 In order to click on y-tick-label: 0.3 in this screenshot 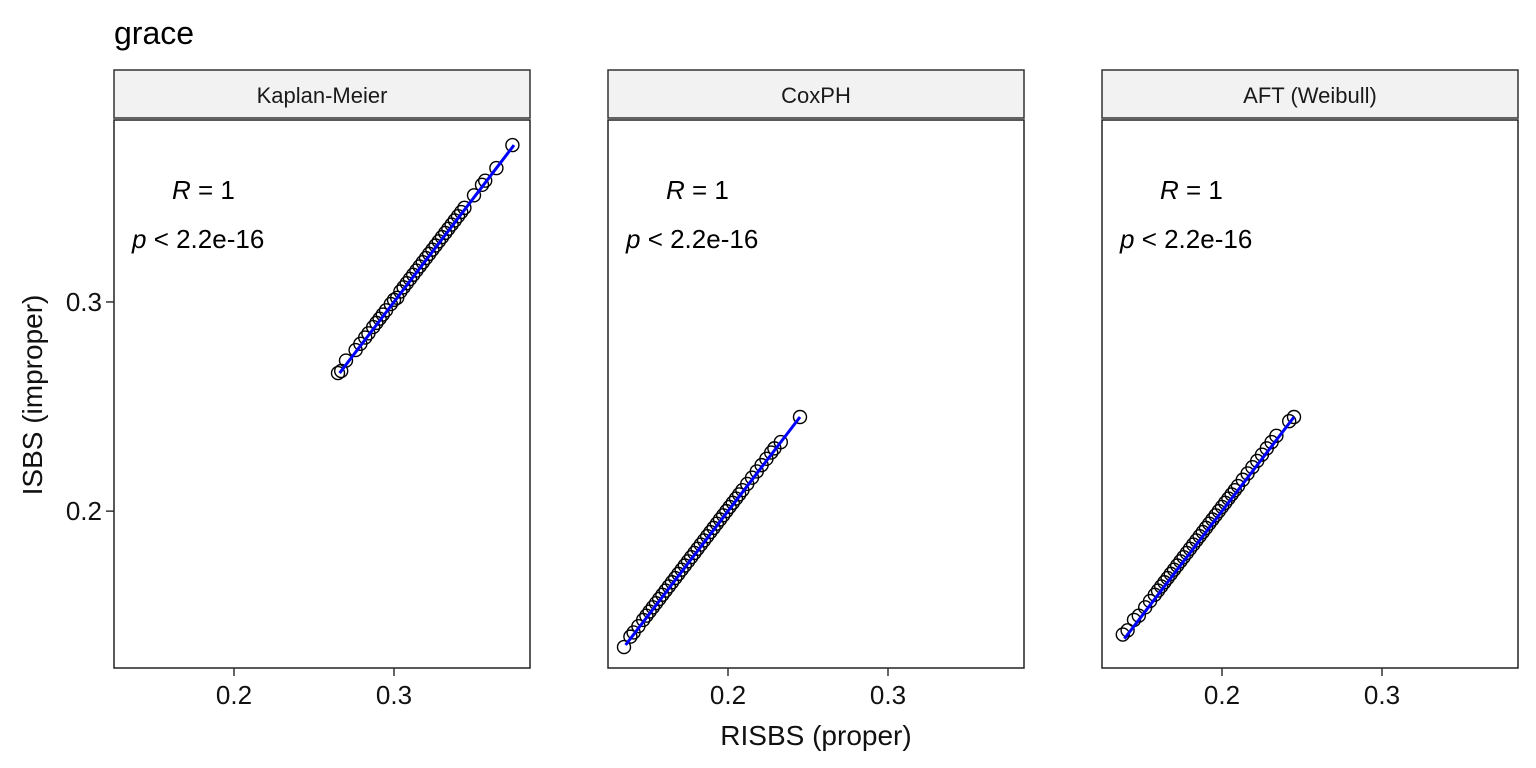, I will do `click(84, 302)`.